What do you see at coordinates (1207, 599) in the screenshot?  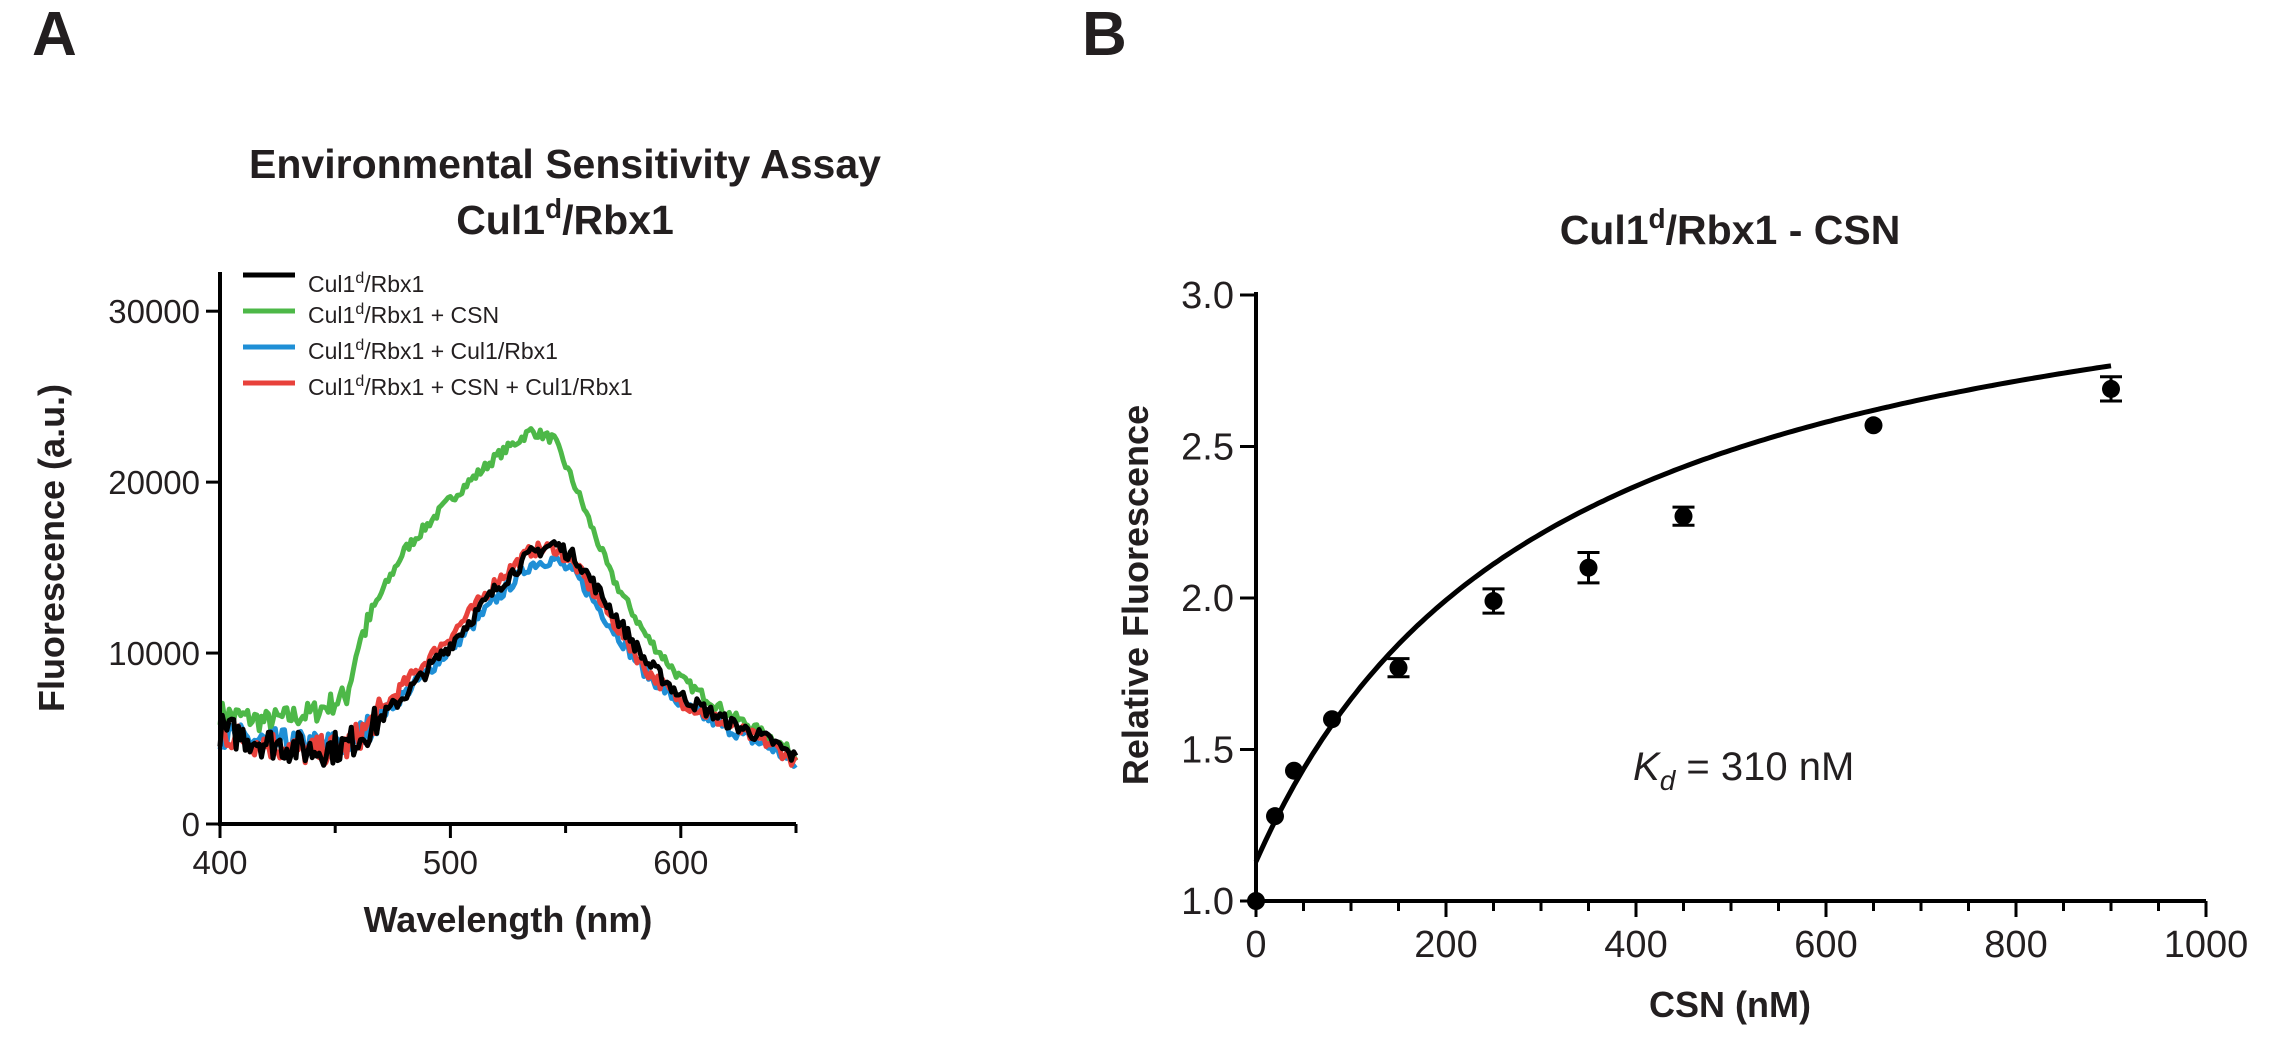 I see `chart-b-y-tick-label: 2.0` at bounding box center [1207, 599].